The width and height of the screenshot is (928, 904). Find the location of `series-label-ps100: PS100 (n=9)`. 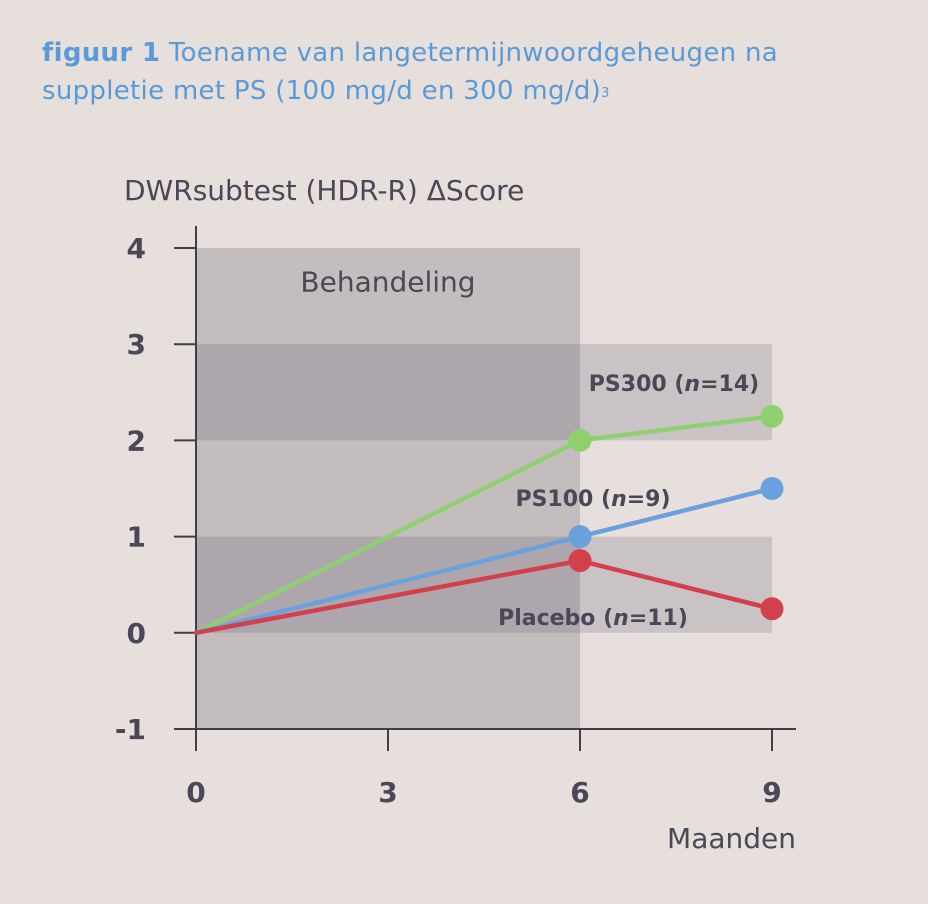

series-label-ps100: PS100 (n=9) is located at coordinates (592, 499).